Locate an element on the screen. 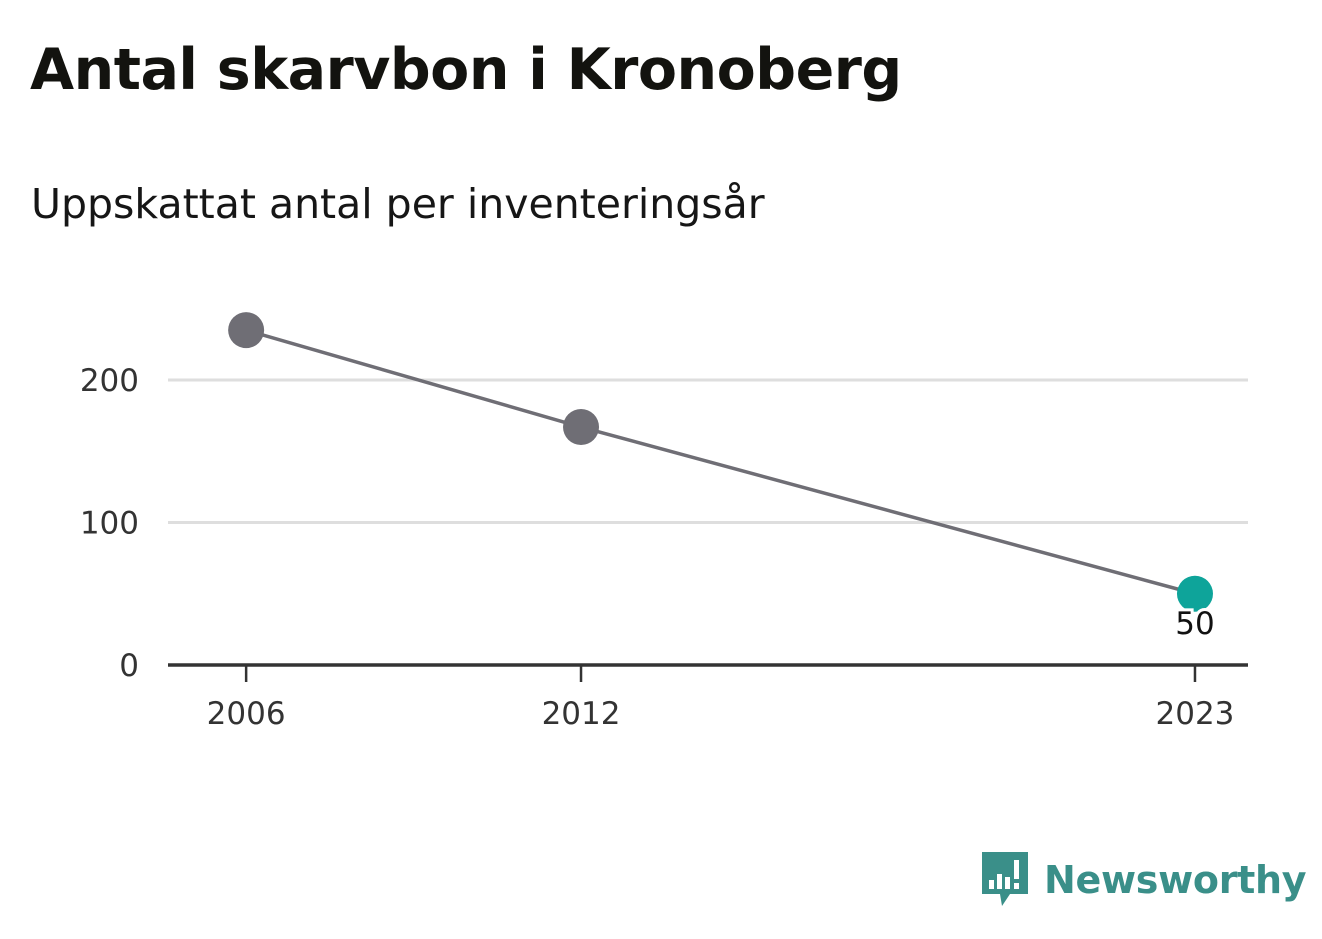 The width and height of the screenshot is (1322, 939). y-tick-label: 100 is located at coordinates (109, 524).